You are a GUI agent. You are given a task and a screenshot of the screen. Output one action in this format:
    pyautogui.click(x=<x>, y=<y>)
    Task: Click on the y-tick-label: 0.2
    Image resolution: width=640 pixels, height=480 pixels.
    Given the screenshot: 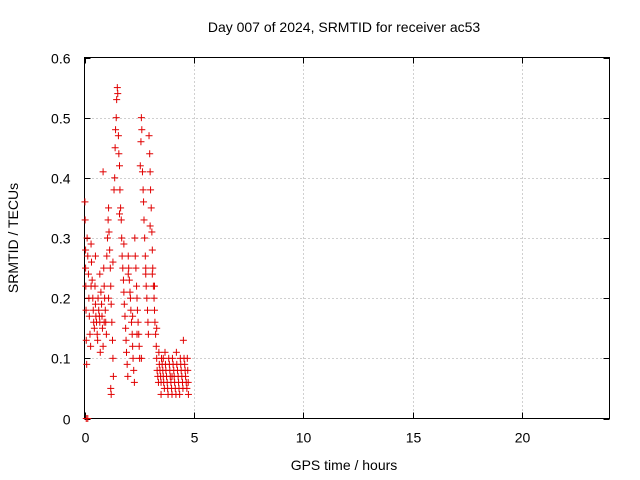 What is the action you would take?
    pyautogui.click(x=61, y=299)
    